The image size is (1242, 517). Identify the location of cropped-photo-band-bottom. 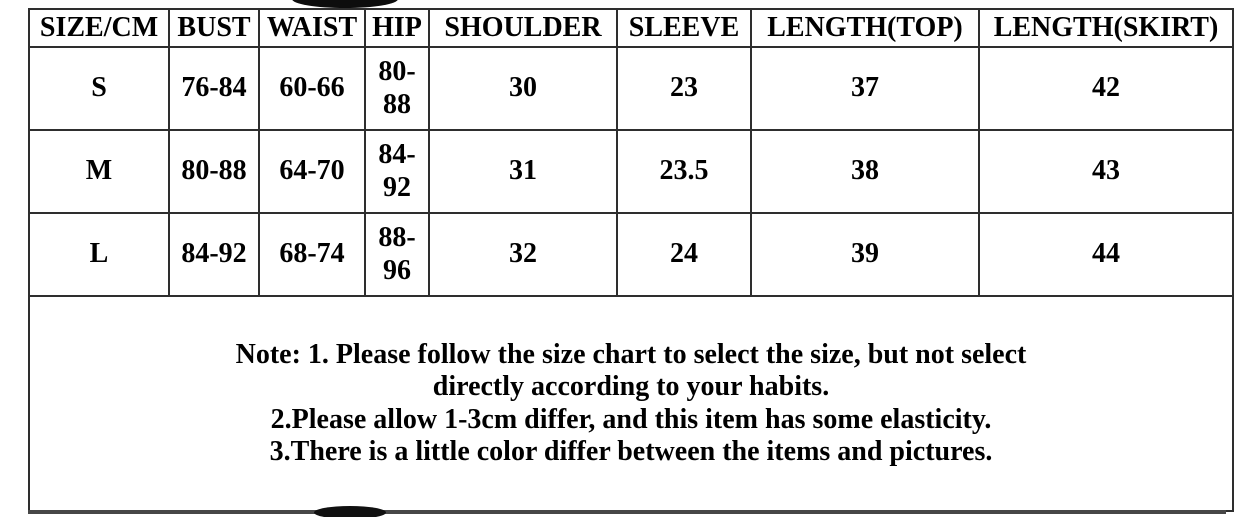
(627, 512).